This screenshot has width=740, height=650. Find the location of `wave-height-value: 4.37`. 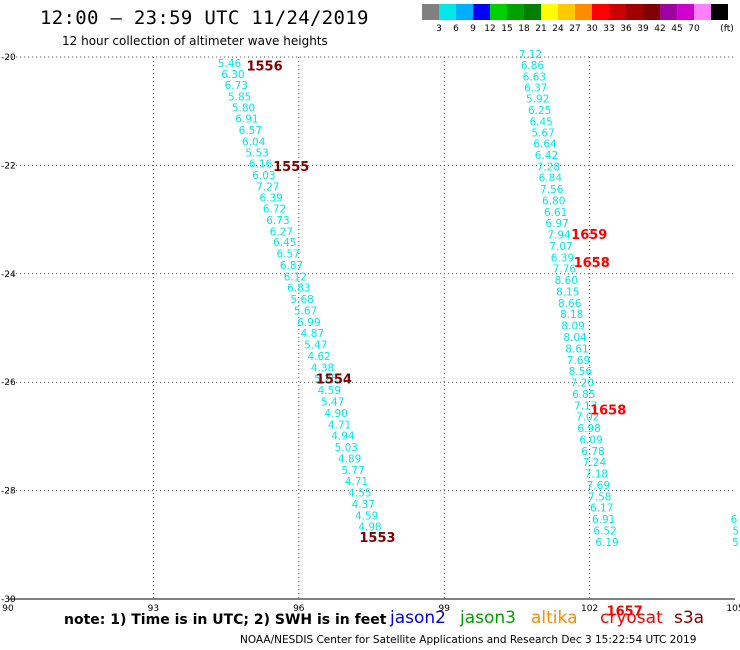

wave-height-value: 4.37 is located at coordinates (363, 505).